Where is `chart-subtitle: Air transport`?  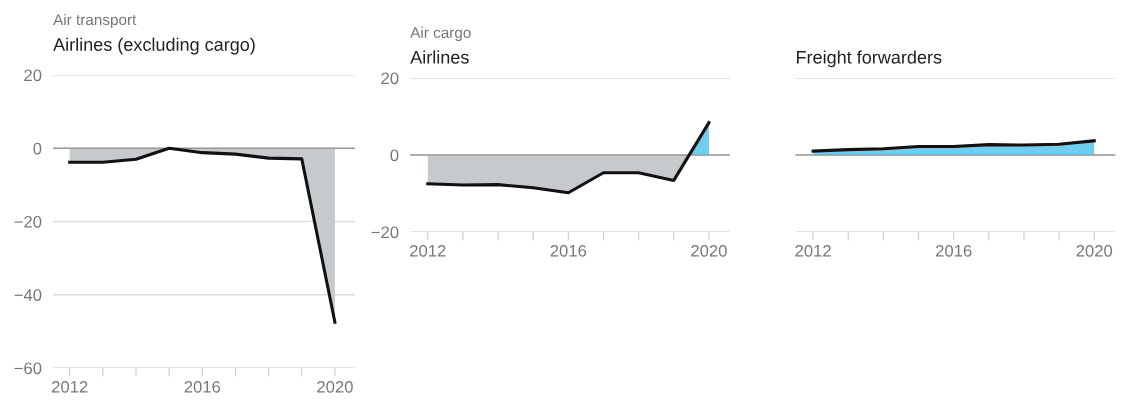
chart-subtitle: Air transport is located at coordinates (95, 21).